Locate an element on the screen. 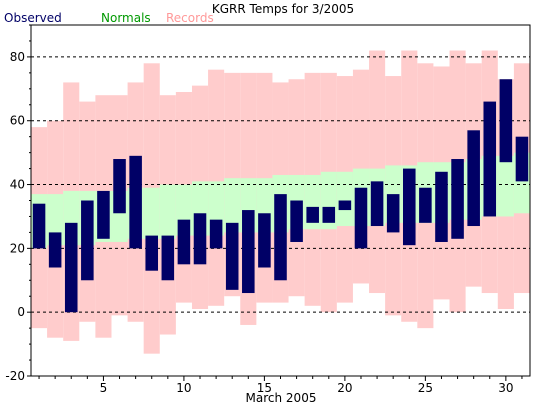 The image size is (540, 406). legend-normals: Normals is located at coordinates (126, 18).